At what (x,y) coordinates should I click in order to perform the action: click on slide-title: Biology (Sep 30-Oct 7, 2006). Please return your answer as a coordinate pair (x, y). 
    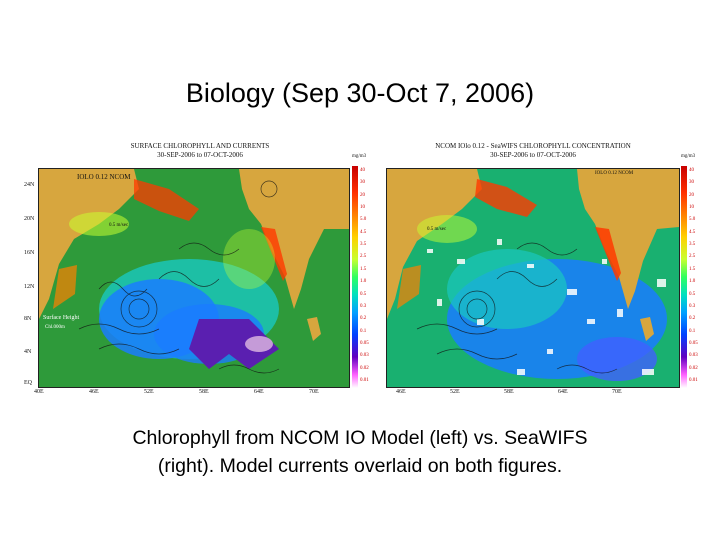
    Looking at the image, I should click on (360, 93).